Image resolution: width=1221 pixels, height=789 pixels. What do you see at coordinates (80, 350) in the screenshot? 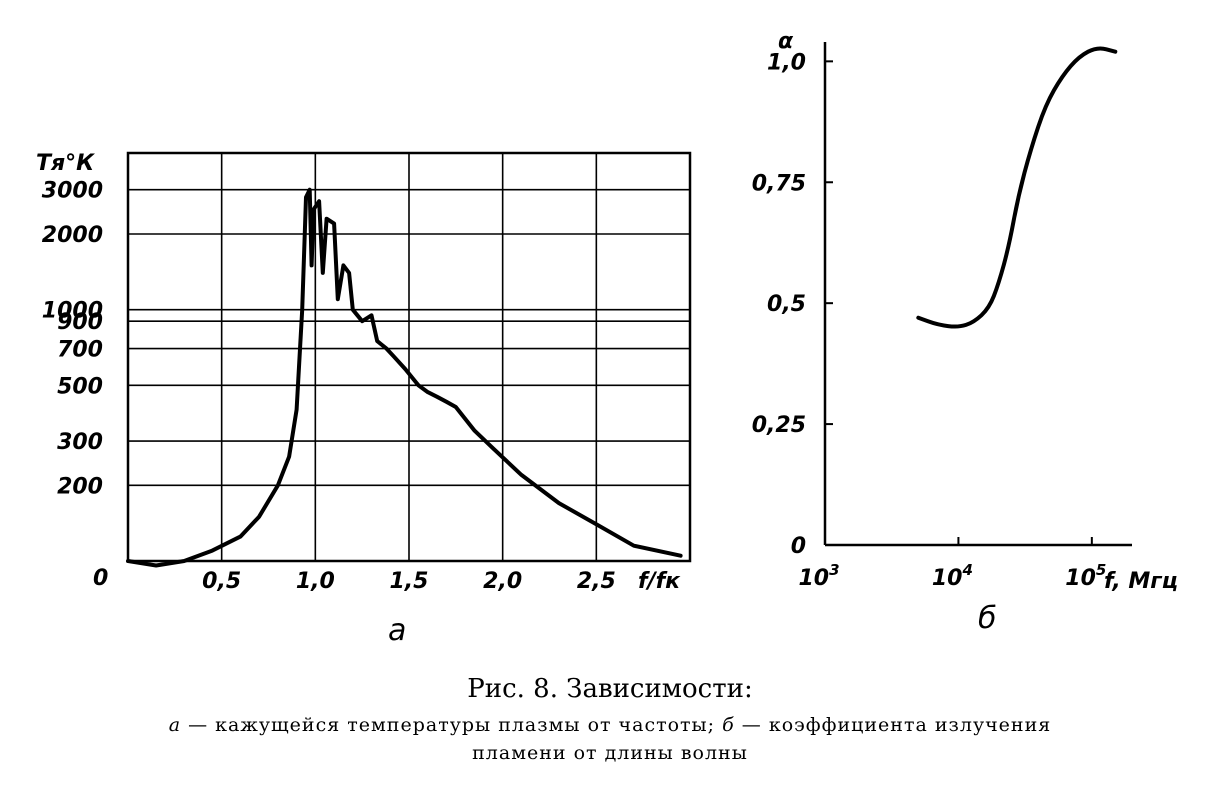
I see `panel-a-y-tick-label: 700` at bounding box center [80, 350].